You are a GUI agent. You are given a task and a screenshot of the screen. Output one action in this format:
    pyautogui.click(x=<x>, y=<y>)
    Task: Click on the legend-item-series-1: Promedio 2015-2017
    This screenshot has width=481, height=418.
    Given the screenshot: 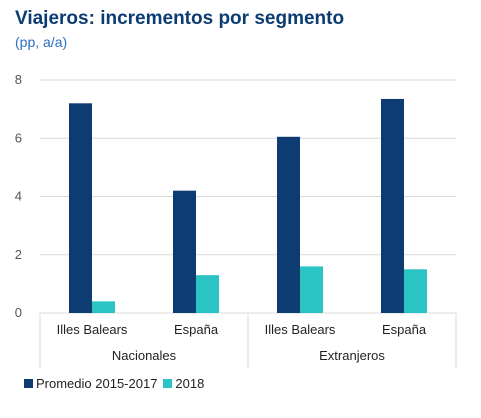 What is the action you would take?
    pyautogui.click(x=90, y=383)
    